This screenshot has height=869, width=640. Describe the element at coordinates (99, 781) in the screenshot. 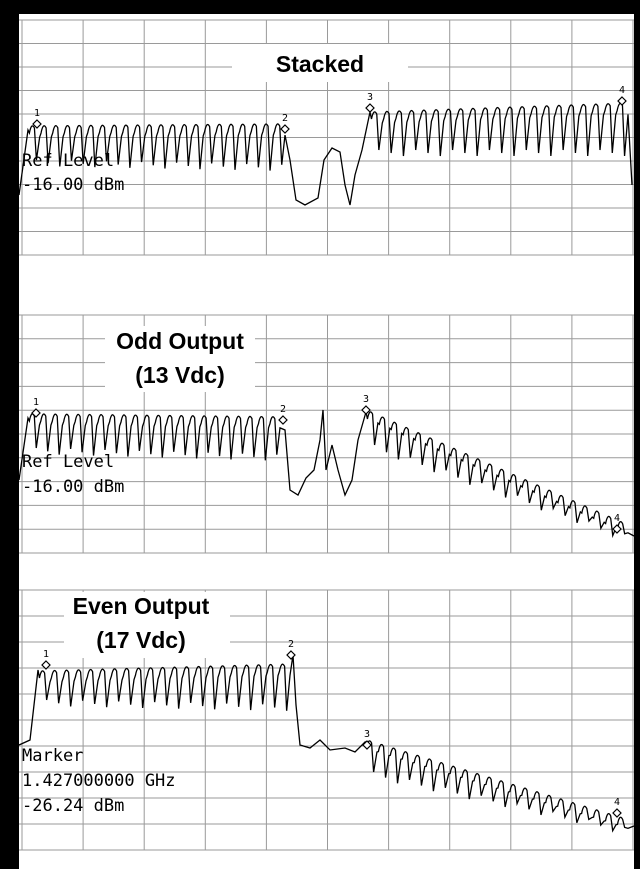

I see `readout: 1.427000000 GHz` at that location.